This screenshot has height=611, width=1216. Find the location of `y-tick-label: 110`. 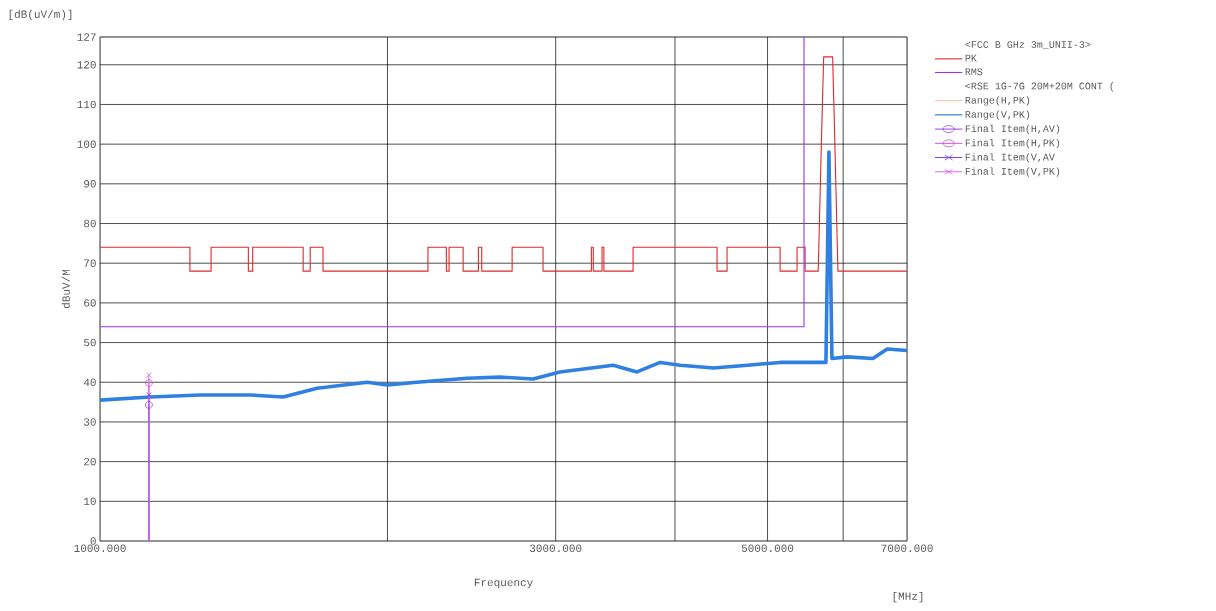

y-tick-label: 110 is located at coordinates (86, 104).